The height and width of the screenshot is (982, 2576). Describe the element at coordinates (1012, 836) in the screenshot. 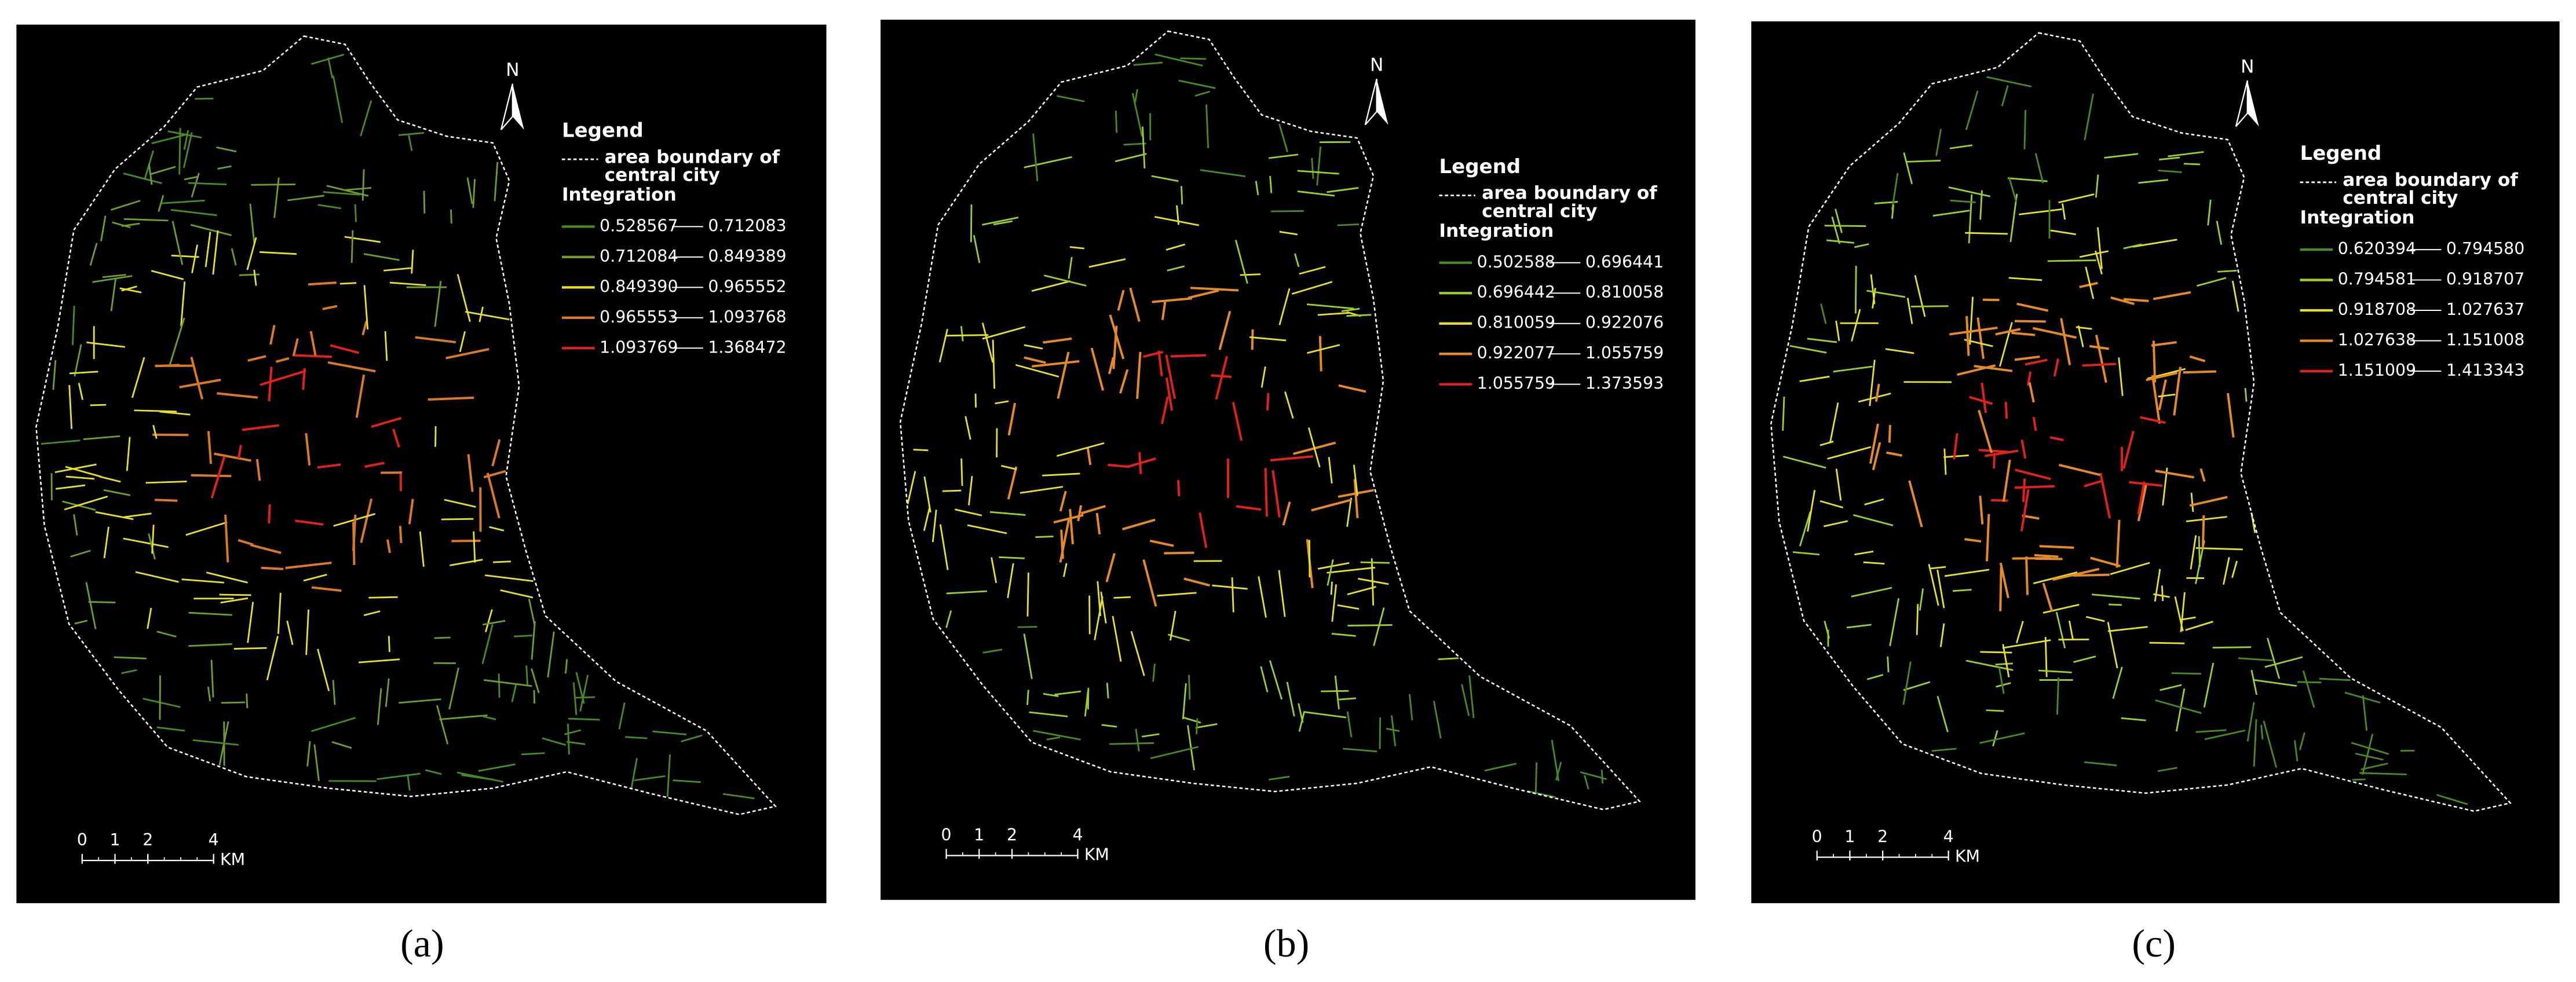

I see `scale-tick-label: 2` at that location.